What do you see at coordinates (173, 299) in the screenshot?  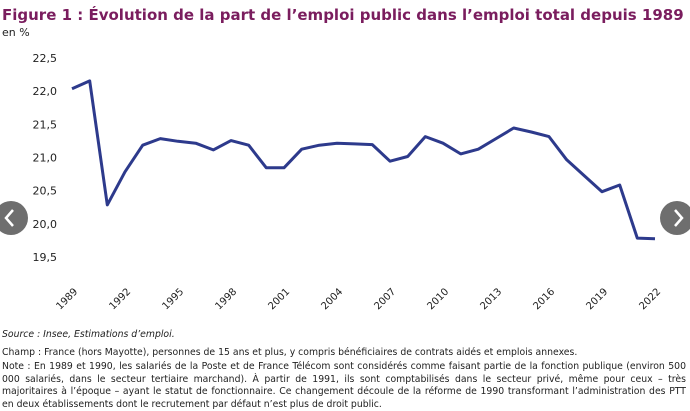 I see `x-tick-label: 1995` at bounding box center [173, 299].